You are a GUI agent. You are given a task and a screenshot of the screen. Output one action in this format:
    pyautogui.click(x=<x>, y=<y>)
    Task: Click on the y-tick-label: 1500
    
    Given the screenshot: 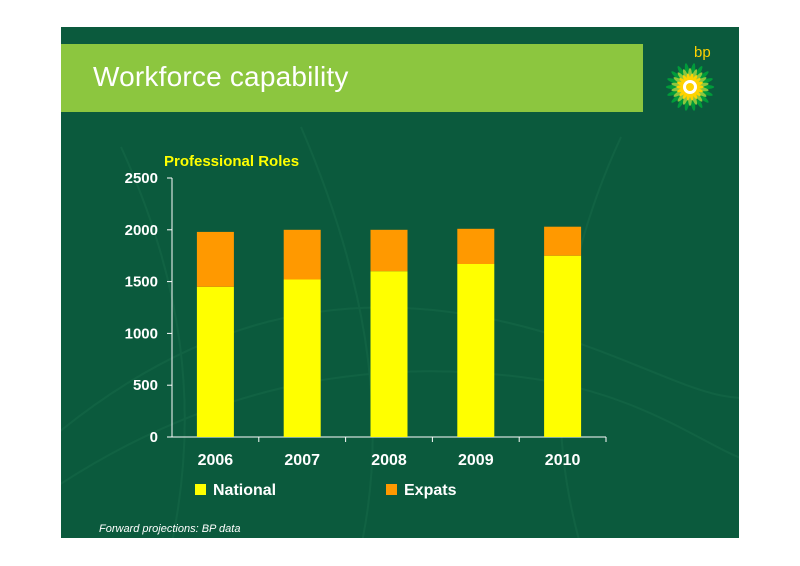 What is the action you would take?
    pyautogui.click(x=141, y=282)
    